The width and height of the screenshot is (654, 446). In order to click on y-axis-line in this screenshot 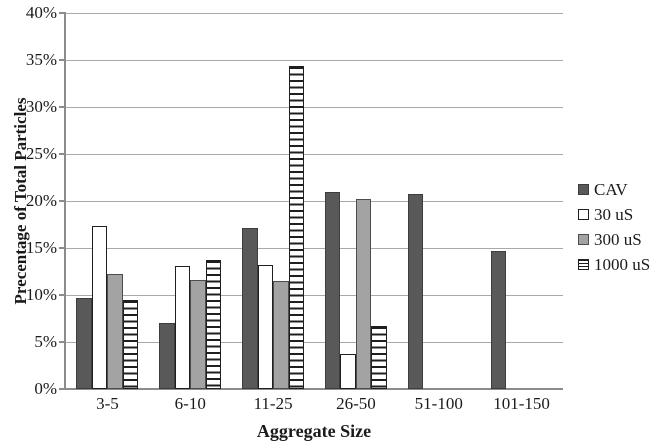, I will do `click(65, 201)`.